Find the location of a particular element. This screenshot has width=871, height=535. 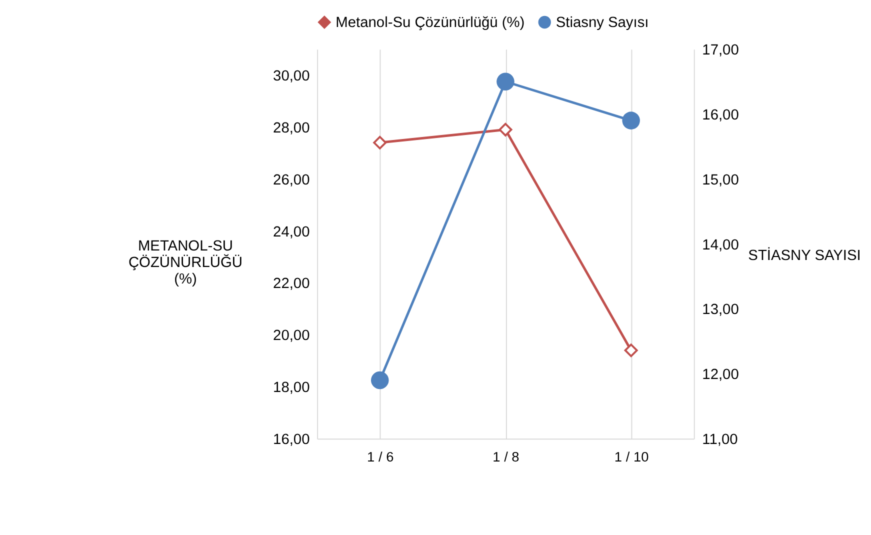

y-tick-label: 18,00 is located at coordinates (291, 388).